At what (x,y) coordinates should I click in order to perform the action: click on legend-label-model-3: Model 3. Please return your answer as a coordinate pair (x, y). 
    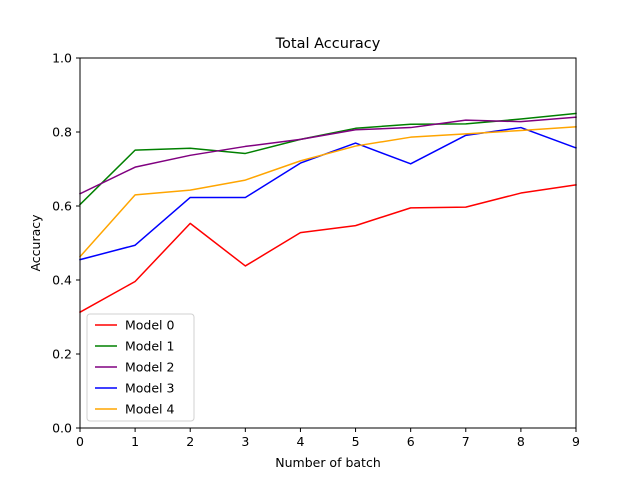
    Looking at the image, I should click on (149, 388).